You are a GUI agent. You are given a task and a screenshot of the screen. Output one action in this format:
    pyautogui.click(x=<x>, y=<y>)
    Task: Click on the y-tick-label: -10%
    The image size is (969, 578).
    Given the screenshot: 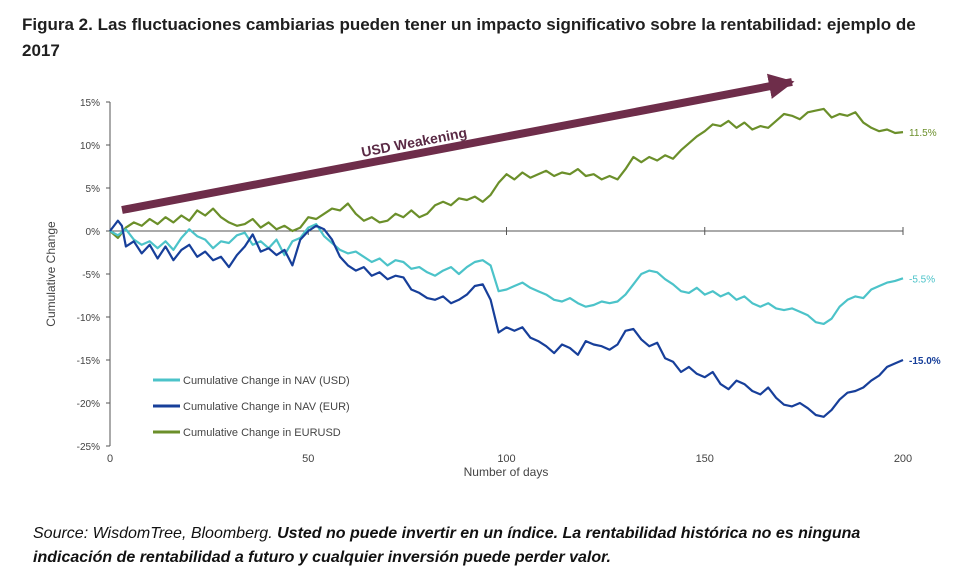 What is the action you would take?
    pyautogui.click(x=88, y=318)
    